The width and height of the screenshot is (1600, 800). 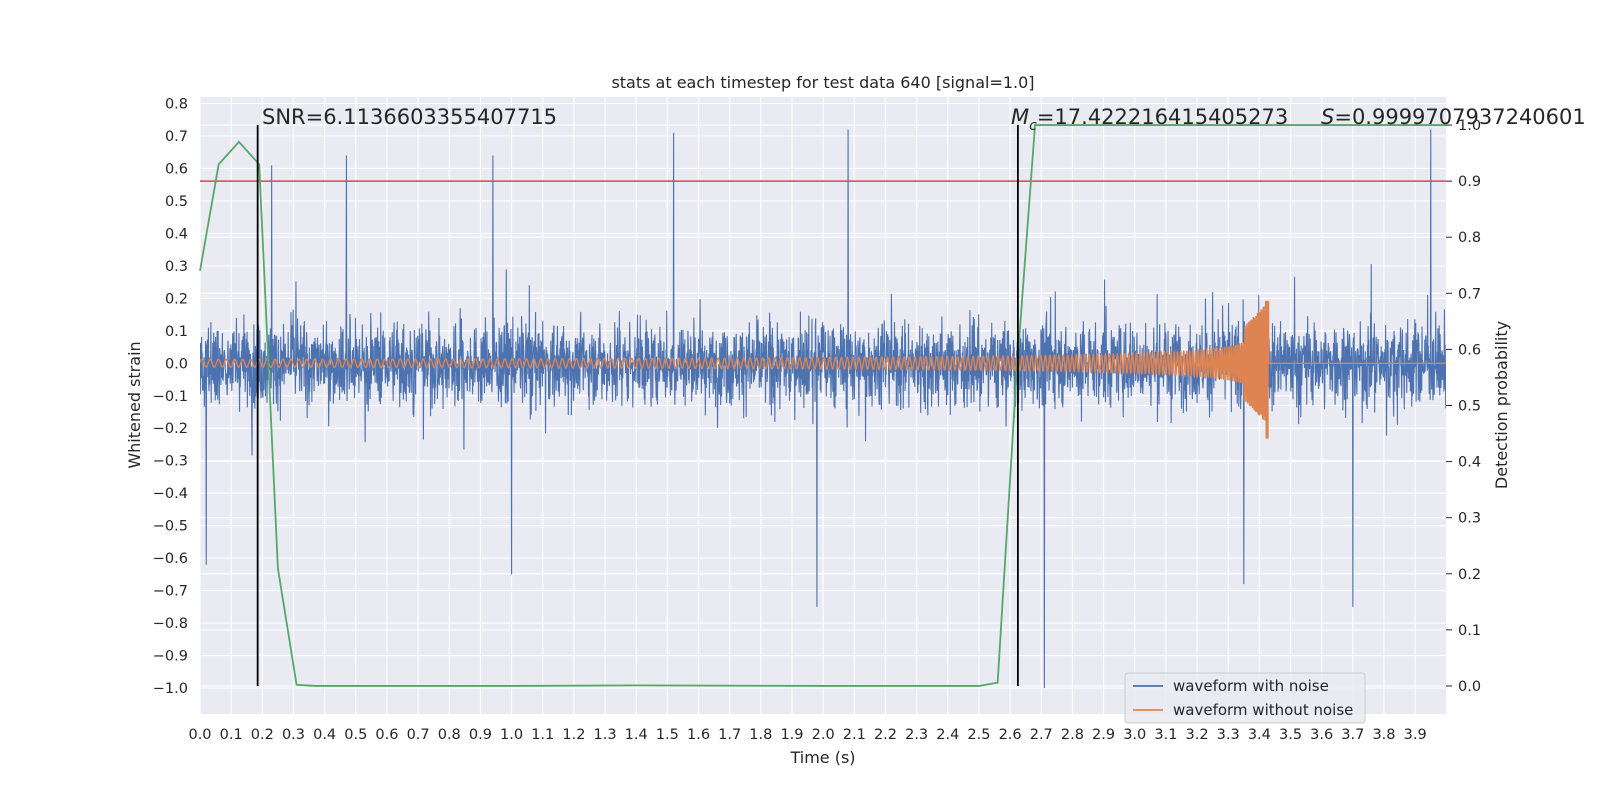 What do you see at coordinates (1041, 735) in the screenshot?
I see `x-tick-label: 2.7` at bounding box center [1041, 735].